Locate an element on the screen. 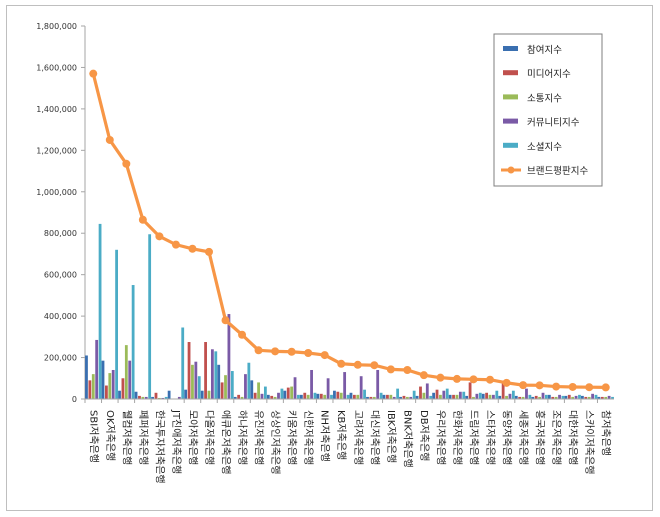  y-tick-label: 1,600,000 is located at coordinates (56, 67).